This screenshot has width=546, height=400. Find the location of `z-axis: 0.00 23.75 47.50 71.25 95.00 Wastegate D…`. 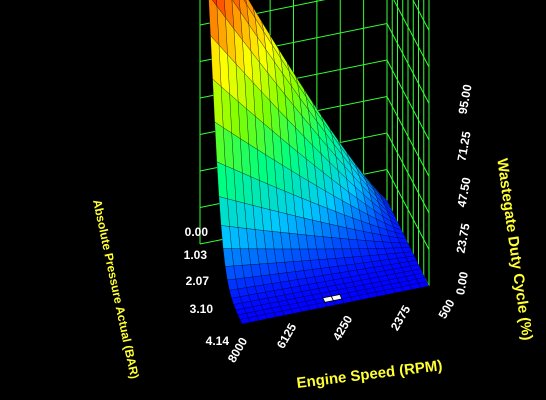

z-axis: 0.00 23.75 47.50 71.25 95.00 Wastegate D… is located at coordinates (494, 212).